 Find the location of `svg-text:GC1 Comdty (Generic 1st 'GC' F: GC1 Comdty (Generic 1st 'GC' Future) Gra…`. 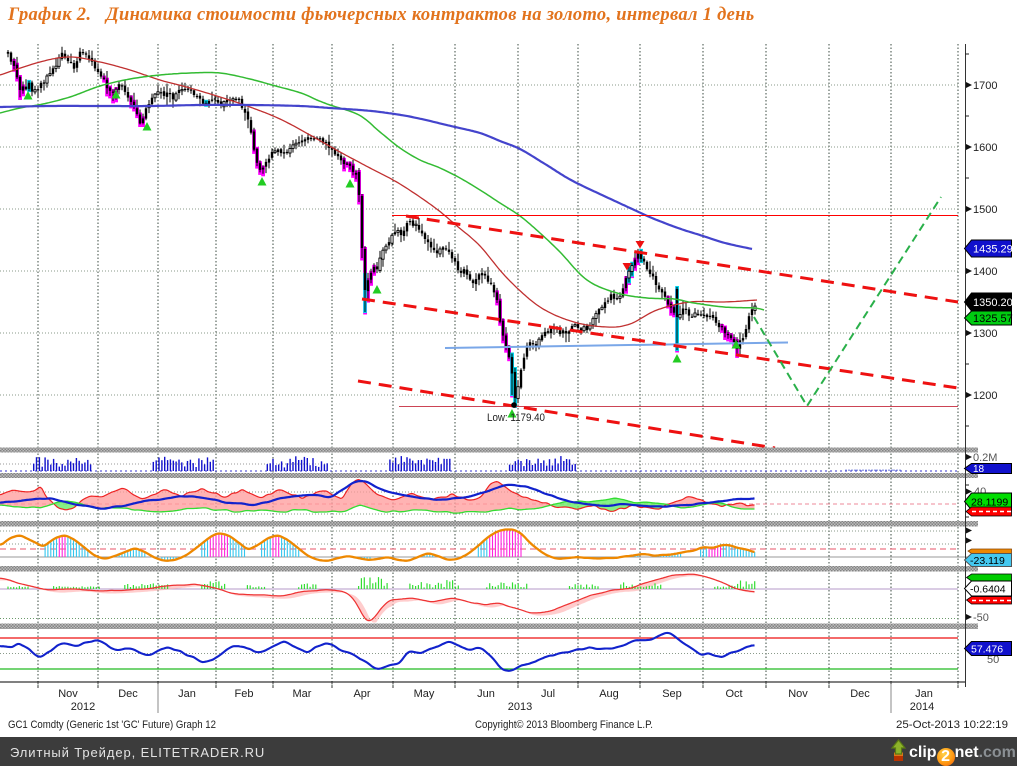

svg-text:GC1 Comdty (Generic 1st 'GC' F: GC1 Comdty (Generic 1st 'GC' Future) Gra… is located at coordinates (112, 725).